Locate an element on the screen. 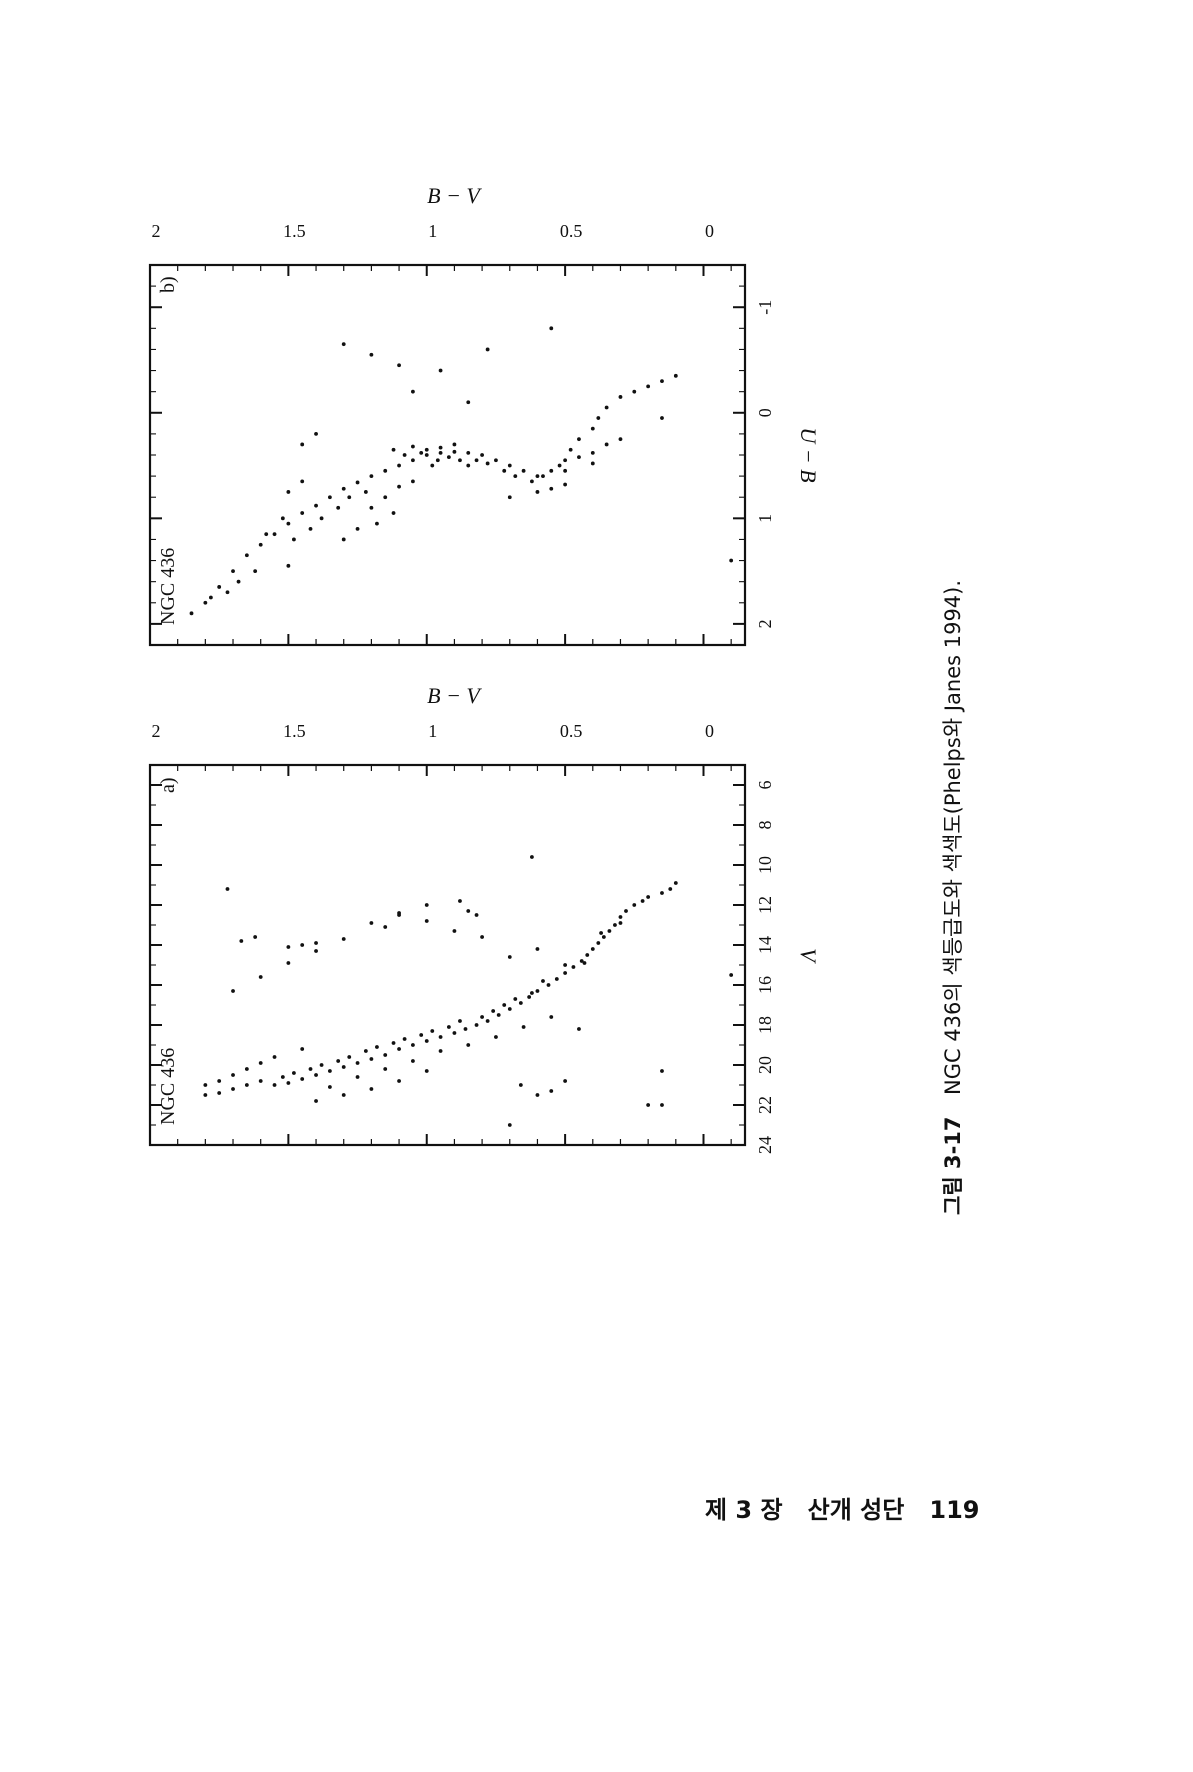 This screenshot has height=1772, width=1193. y-tick-label: 16 is located at coordinates (765, 985).